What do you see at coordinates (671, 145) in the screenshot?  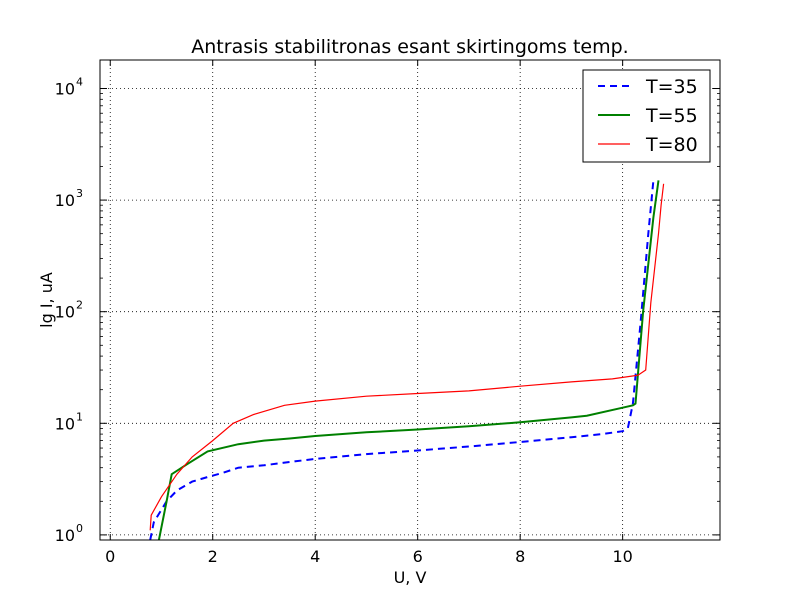 I see `legend-label: T=80` at bounding box center [671, 145].